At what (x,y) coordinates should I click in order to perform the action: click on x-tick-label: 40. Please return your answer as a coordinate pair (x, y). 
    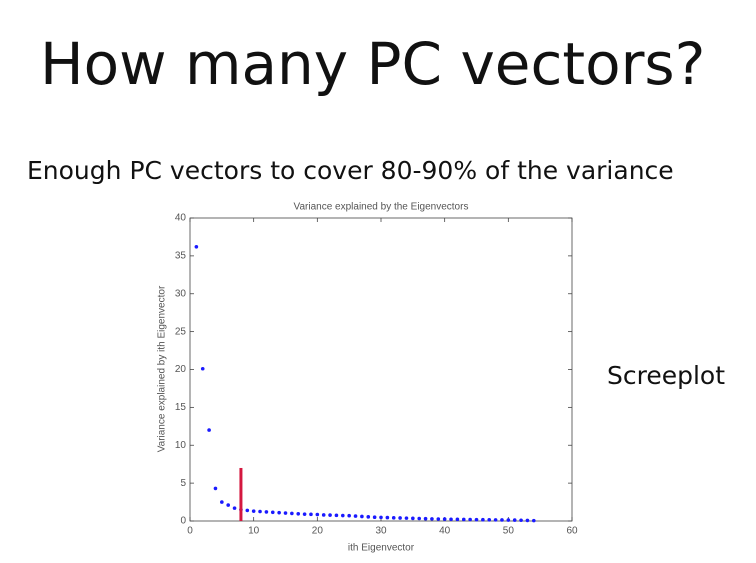
    Looking at the image, I should click on (445, 531).